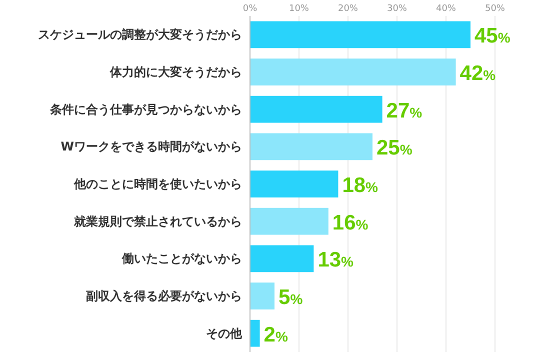  What do you see at coordinates (250, 9) in the screenshot?
I see `x-tick-label: 0%` at bounding box center [250, 9].